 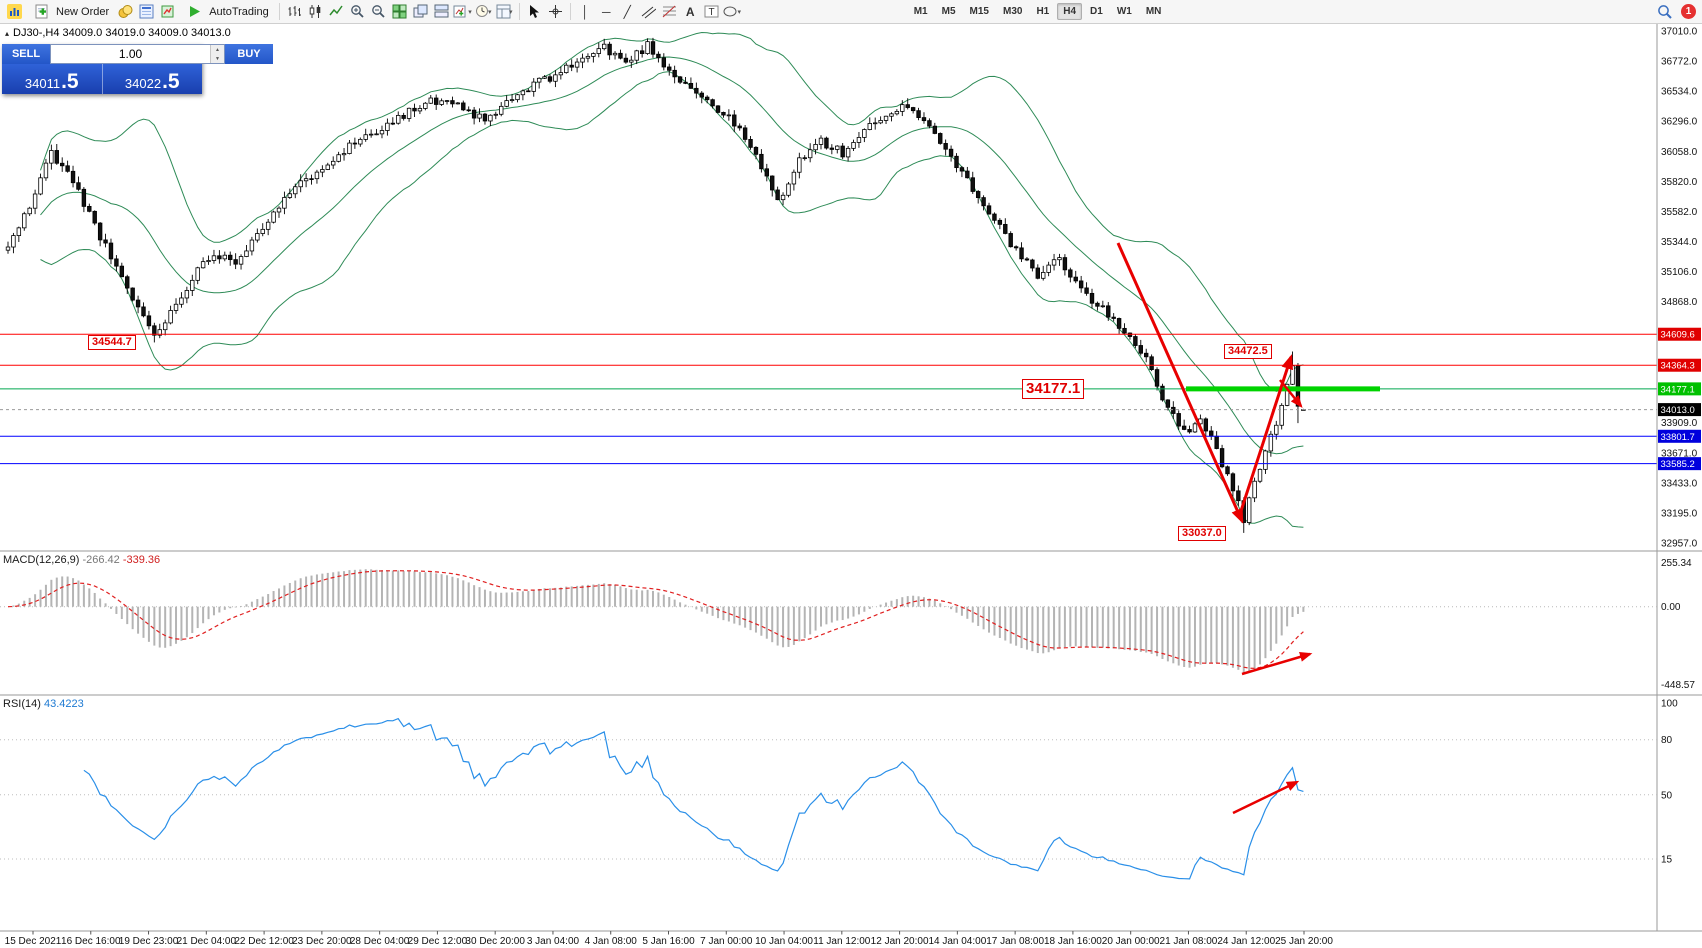 I want to click on data-window-icon, so click(x=146, y=11).